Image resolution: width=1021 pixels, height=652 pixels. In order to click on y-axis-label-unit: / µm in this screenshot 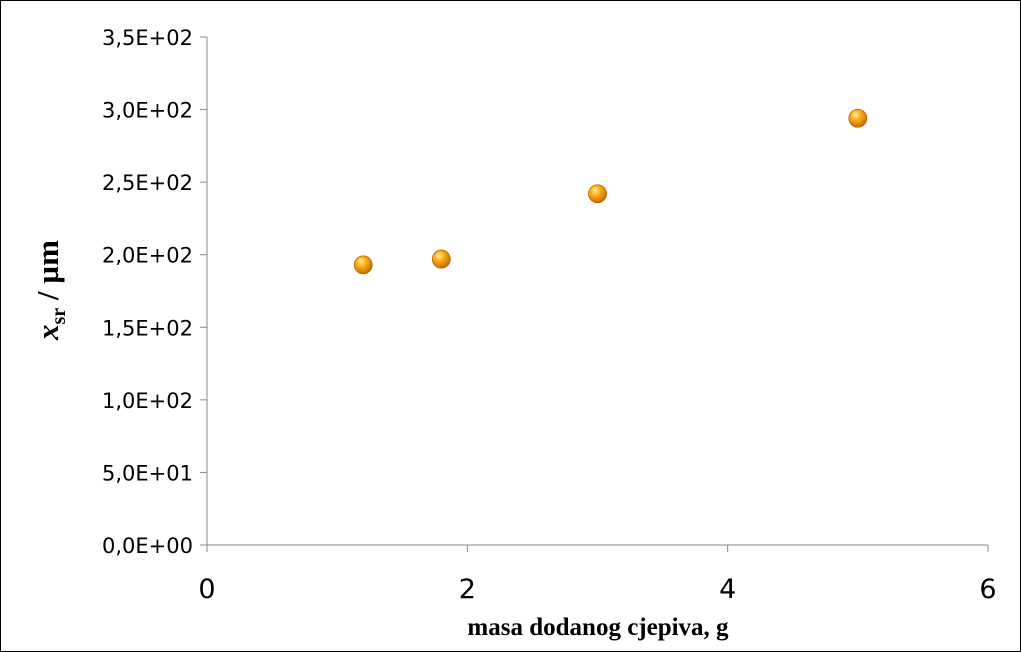, I will do `click(47, 274)`.